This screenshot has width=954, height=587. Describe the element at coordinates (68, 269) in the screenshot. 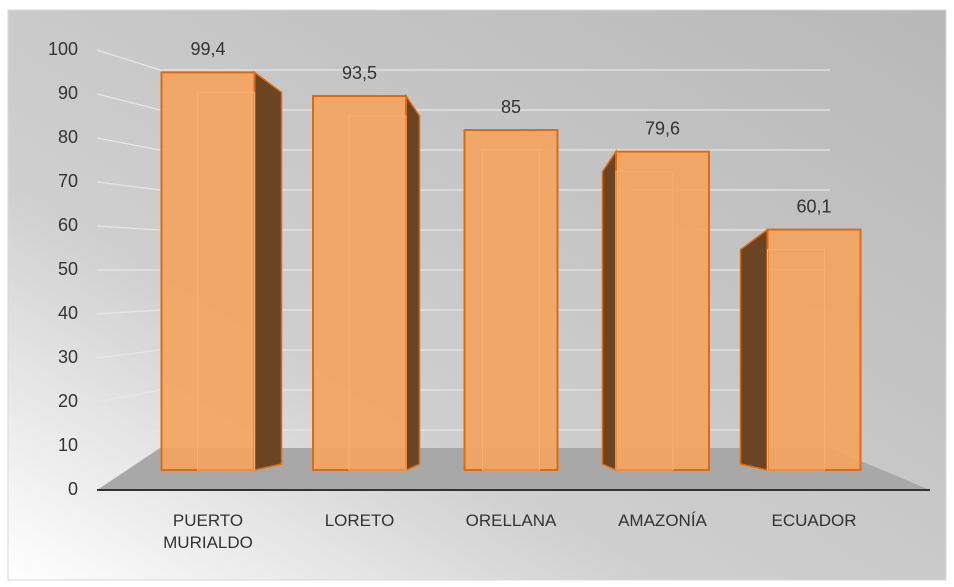

I see `y-tick-label: 50` at that location.